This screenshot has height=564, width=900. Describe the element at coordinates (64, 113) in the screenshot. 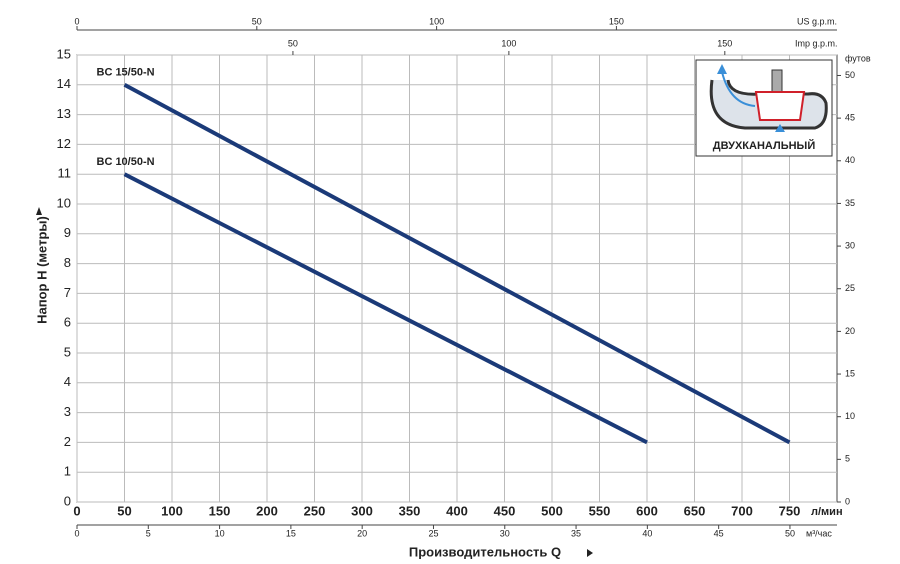

I see `y-tick-label: 13` at that location.